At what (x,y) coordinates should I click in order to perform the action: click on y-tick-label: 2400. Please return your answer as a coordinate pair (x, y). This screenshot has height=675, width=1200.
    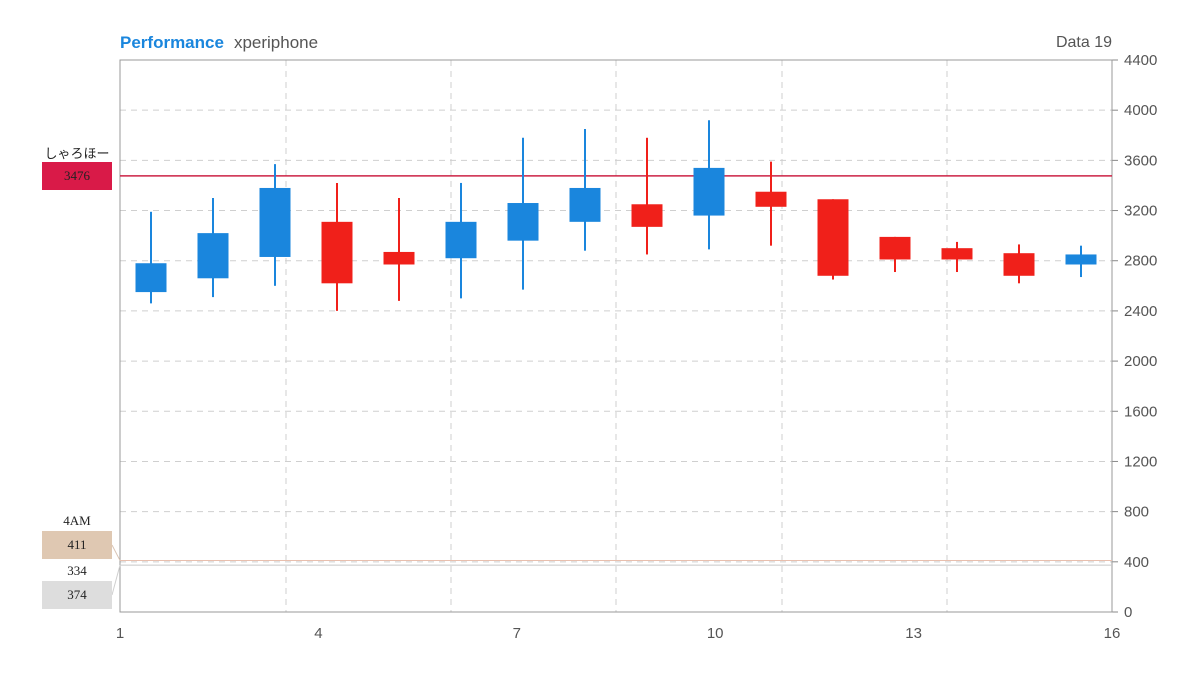
    Looking at the image, I should click on (1140, 311).